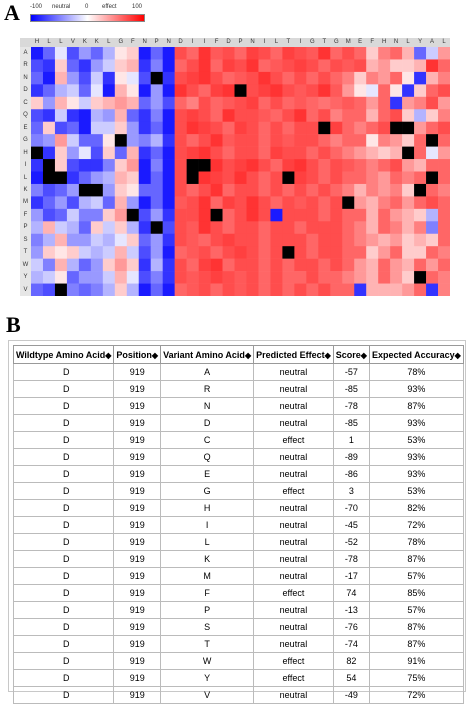 This screenshot has width=474, height=704. What do you see at coordinates (180, 42) in the screenshot?
I see `heatmap-column-label: D` at bounding box center [180, 42].